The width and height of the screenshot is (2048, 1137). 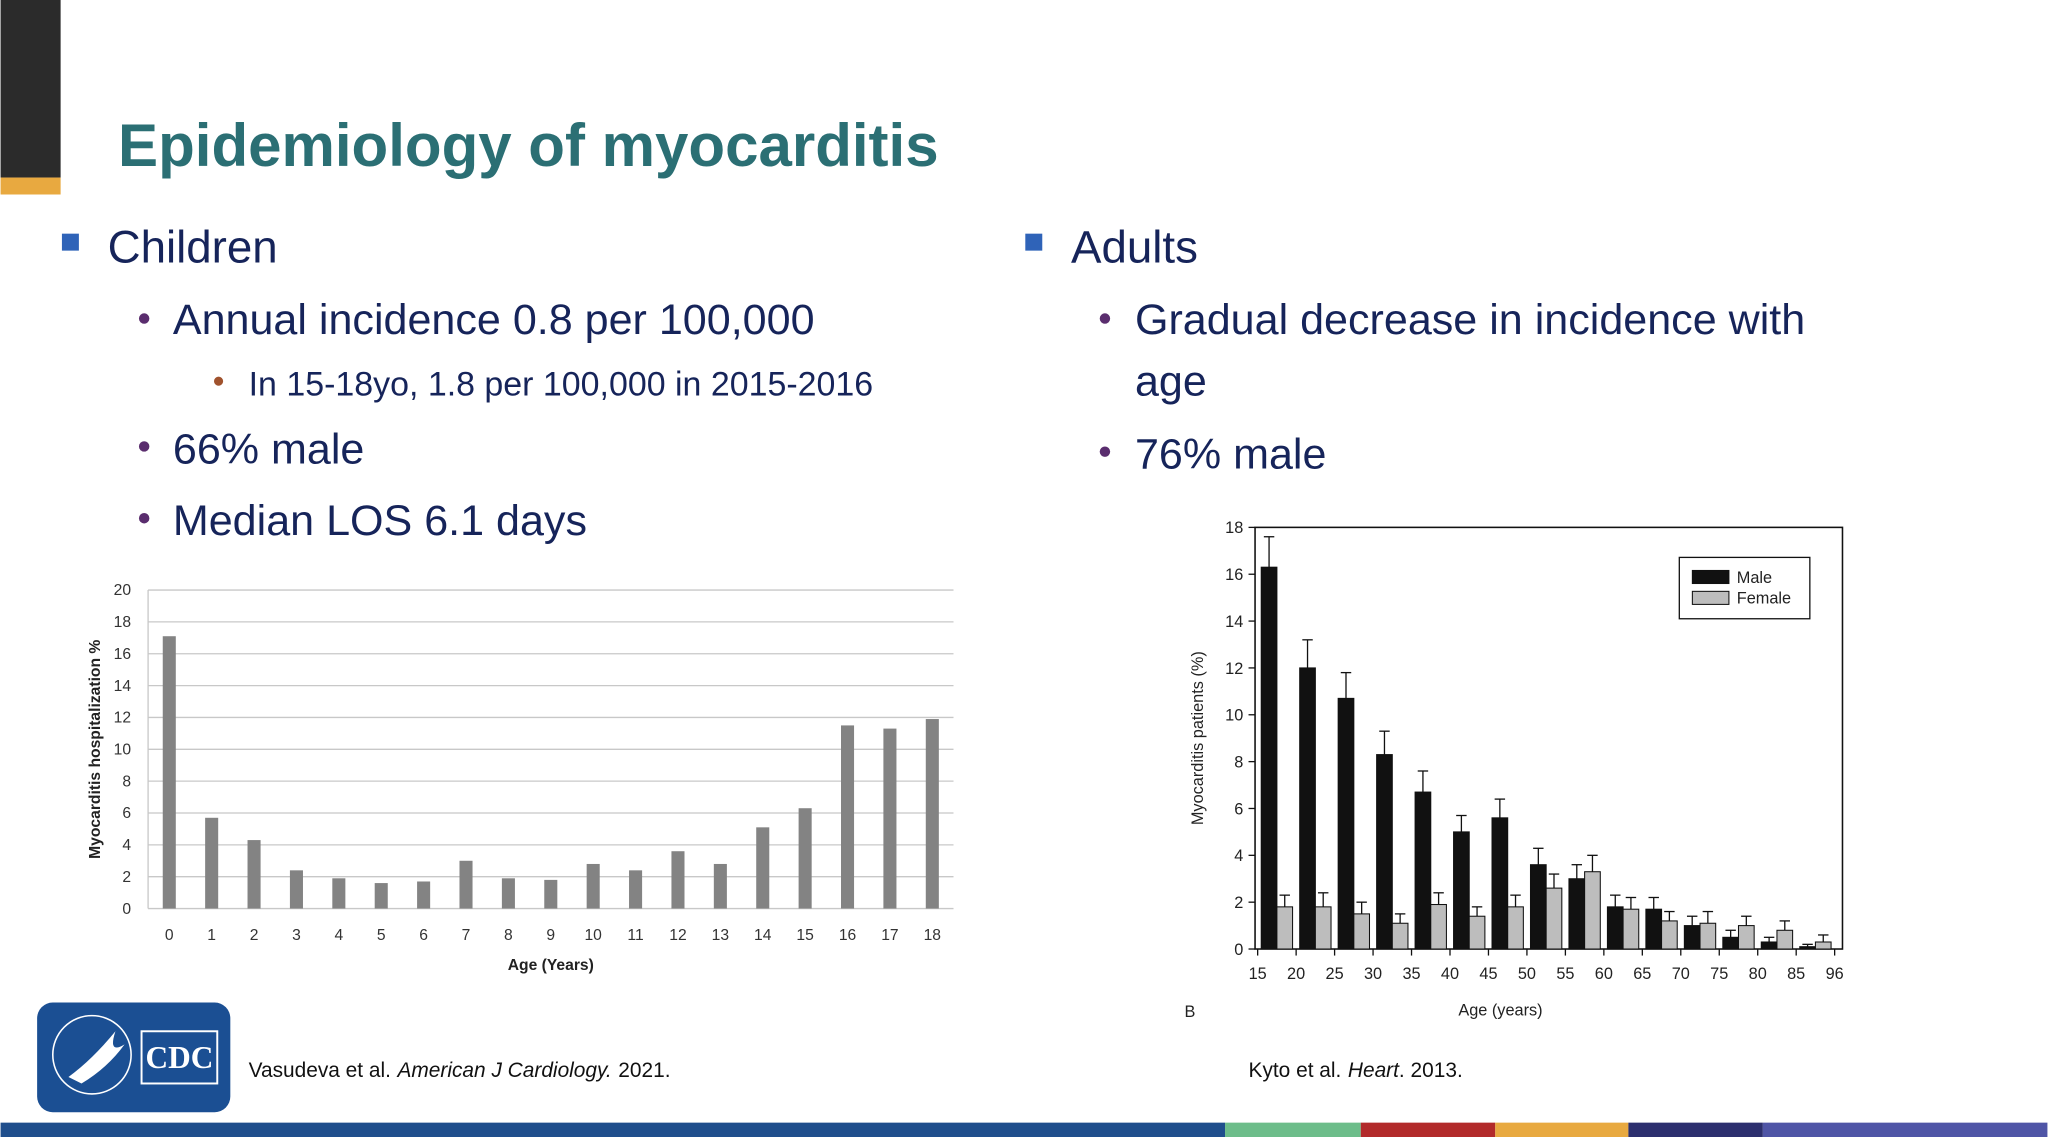 What do you see at coordinates (1796, 974) in the screenshot?
I see `x-tick-label: 85` at bounding box center [1796, 974].